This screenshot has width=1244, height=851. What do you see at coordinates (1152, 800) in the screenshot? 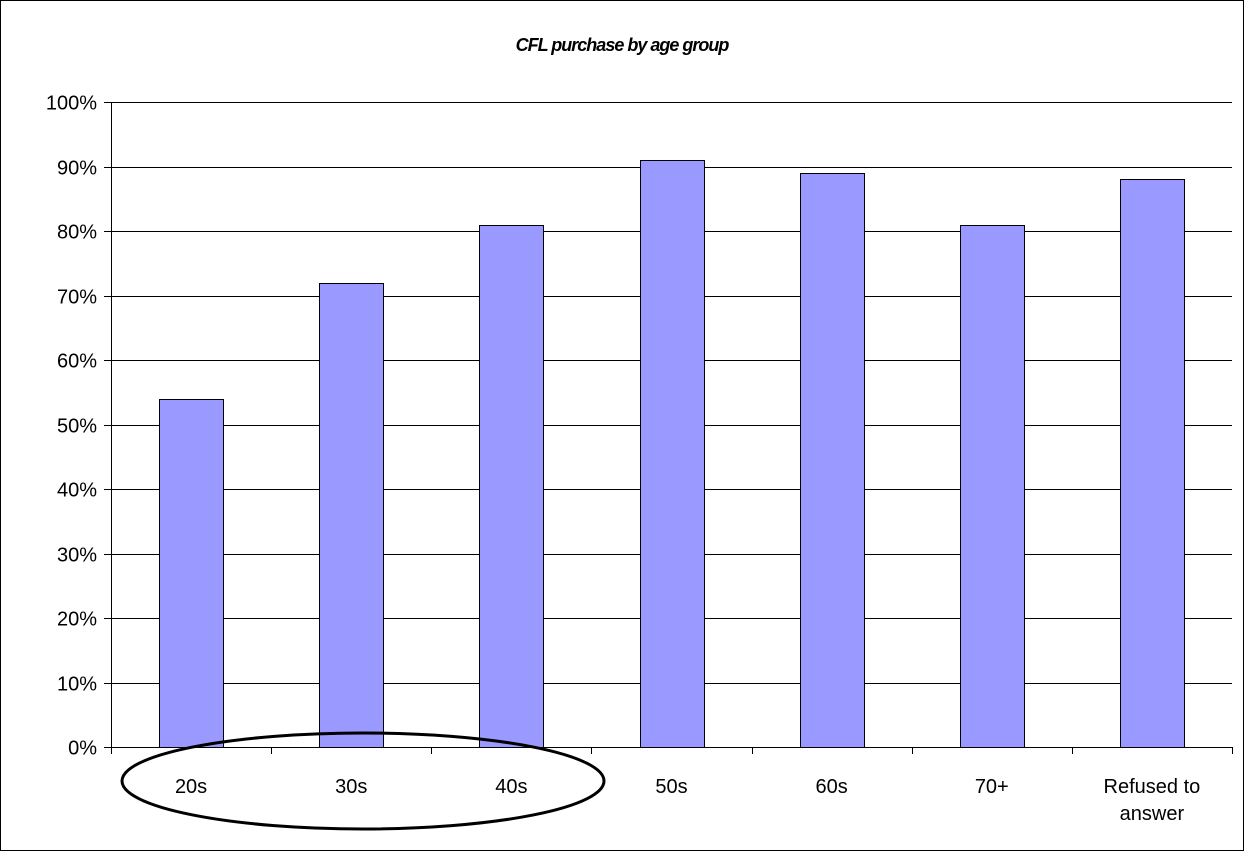
I see `x-tick-label: Refused to answer` at bounding box center [1152, 800].